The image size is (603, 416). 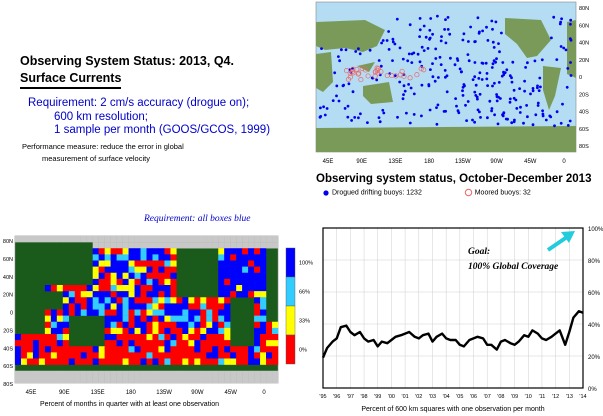 What do you see at coordinates (580, 78) in the screenshot?
I see `buoy-map-lat-label: 0` at bounding box center [580, 78].